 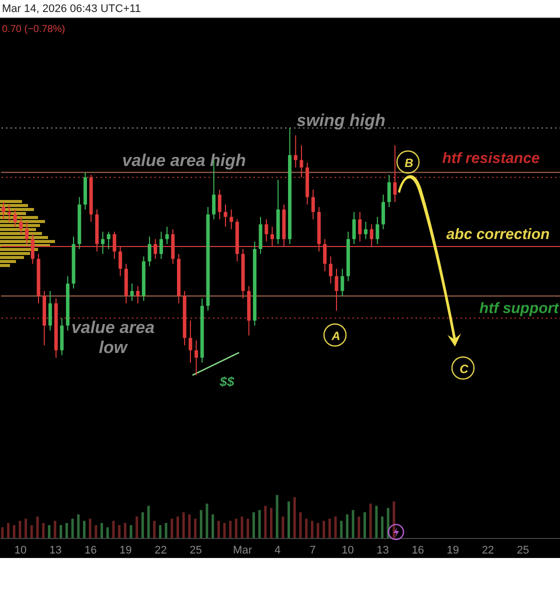 I want to click on annotation: htf support, so click(x=519, y=308).